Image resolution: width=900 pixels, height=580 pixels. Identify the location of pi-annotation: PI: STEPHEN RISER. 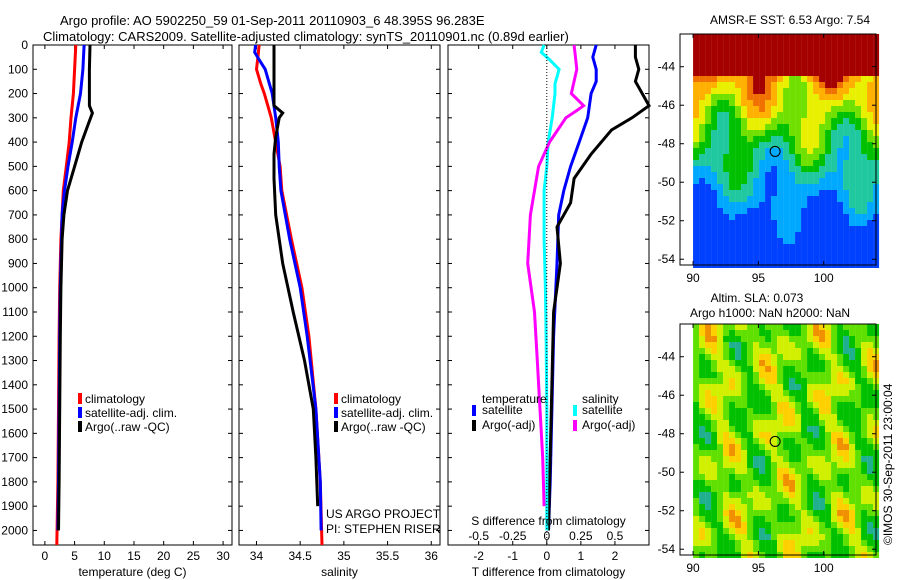
(383, 529).